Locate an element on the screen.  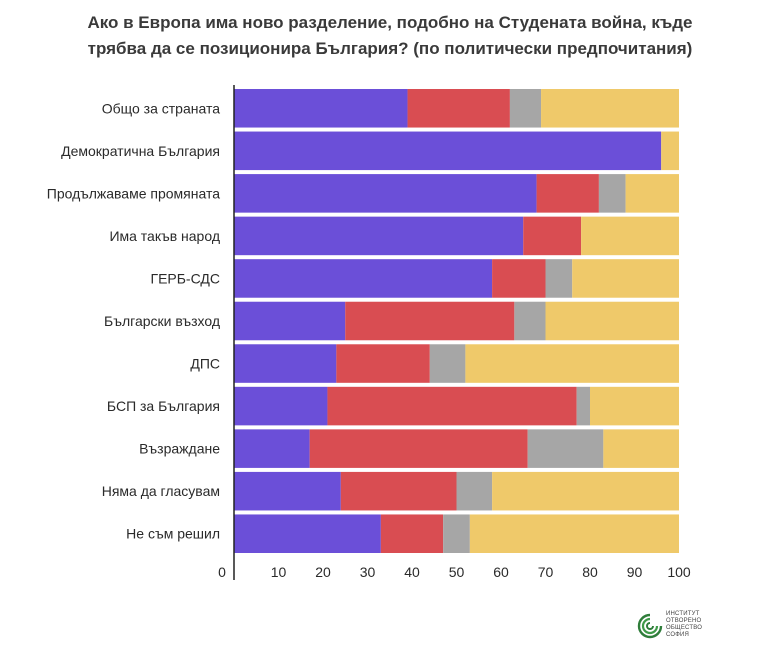
category-label: Има такъв народ is located at coordinates (164, 236).